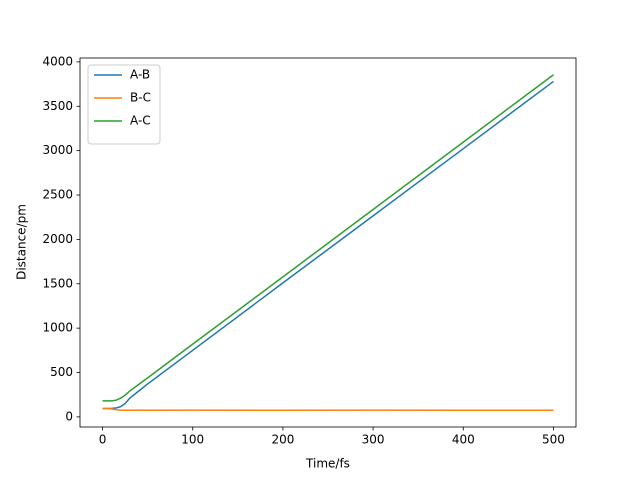 This screenshot has height=480, width=640. Describe the element at coordinates (327, 464) in the screenshot. I see `x-axis-label: Time/fs` at that location.